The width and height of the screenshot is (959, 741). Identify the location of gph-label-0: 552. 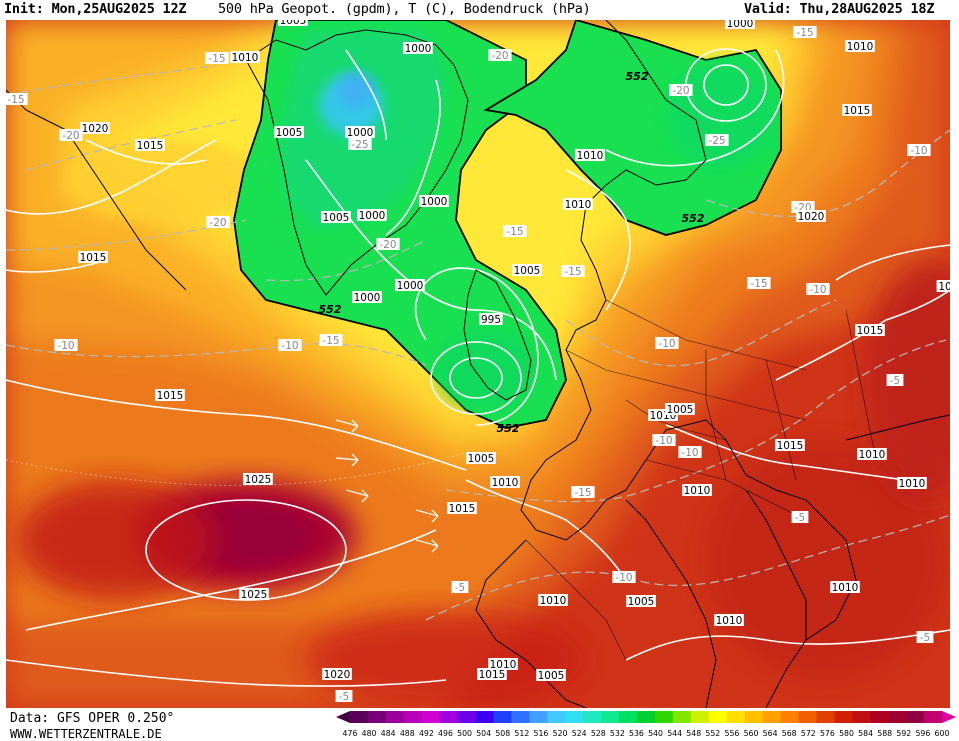
(637, 76).